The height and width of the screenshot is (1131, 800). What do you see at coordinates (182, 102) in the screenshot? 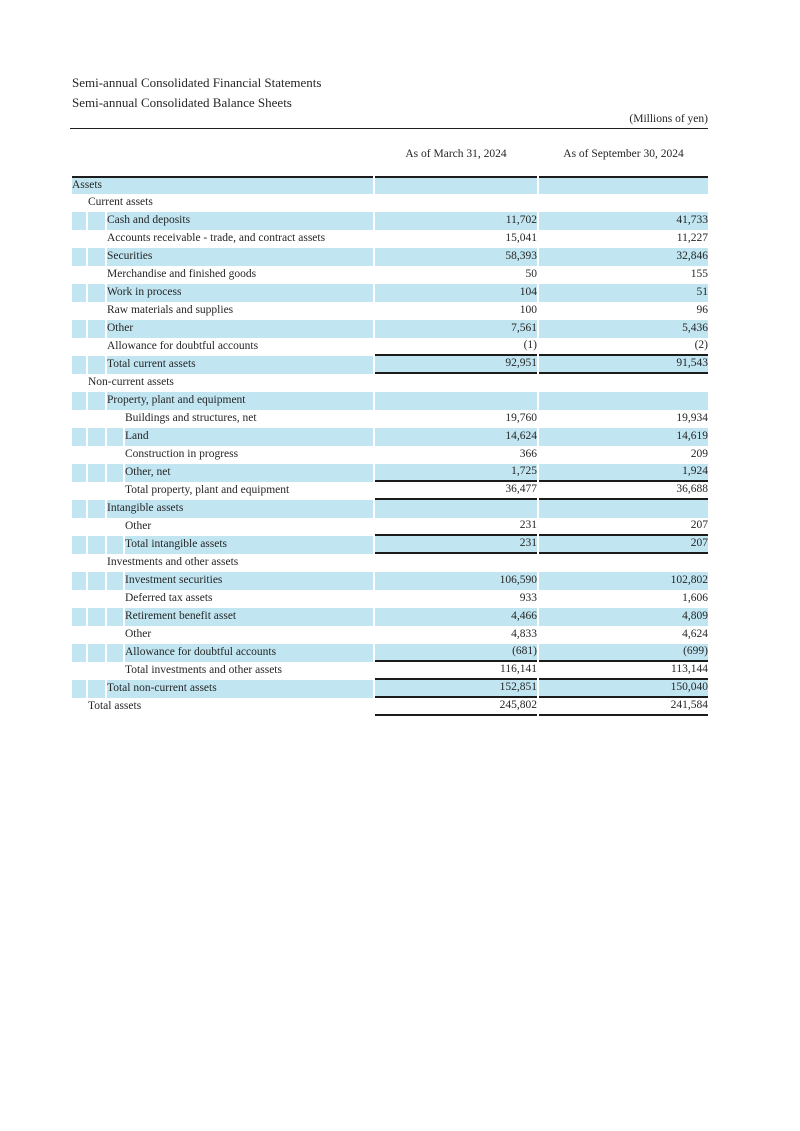
I see `document-subtitle: Semi-annual Consolidated Balance Sheets` at bounding box center [182, 102].